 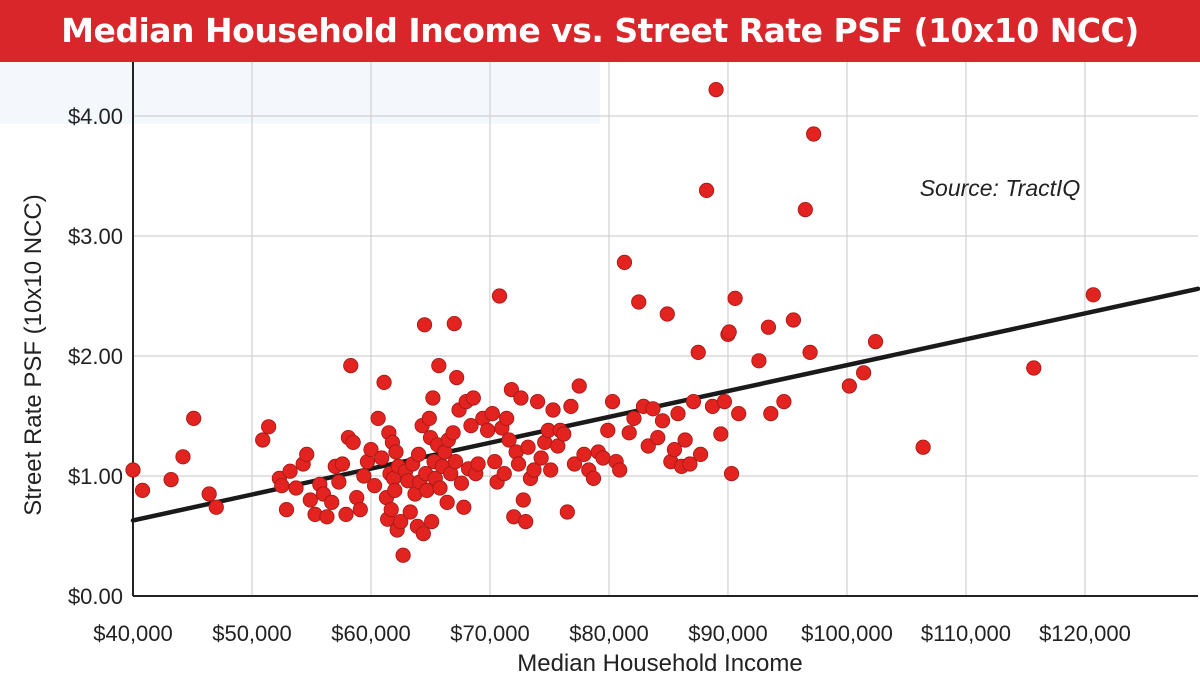 What do you see at coordinates (660, 663) in the screenshot?
I see `x-axis-label: Median Household Income` at bounding box center [660, 663].